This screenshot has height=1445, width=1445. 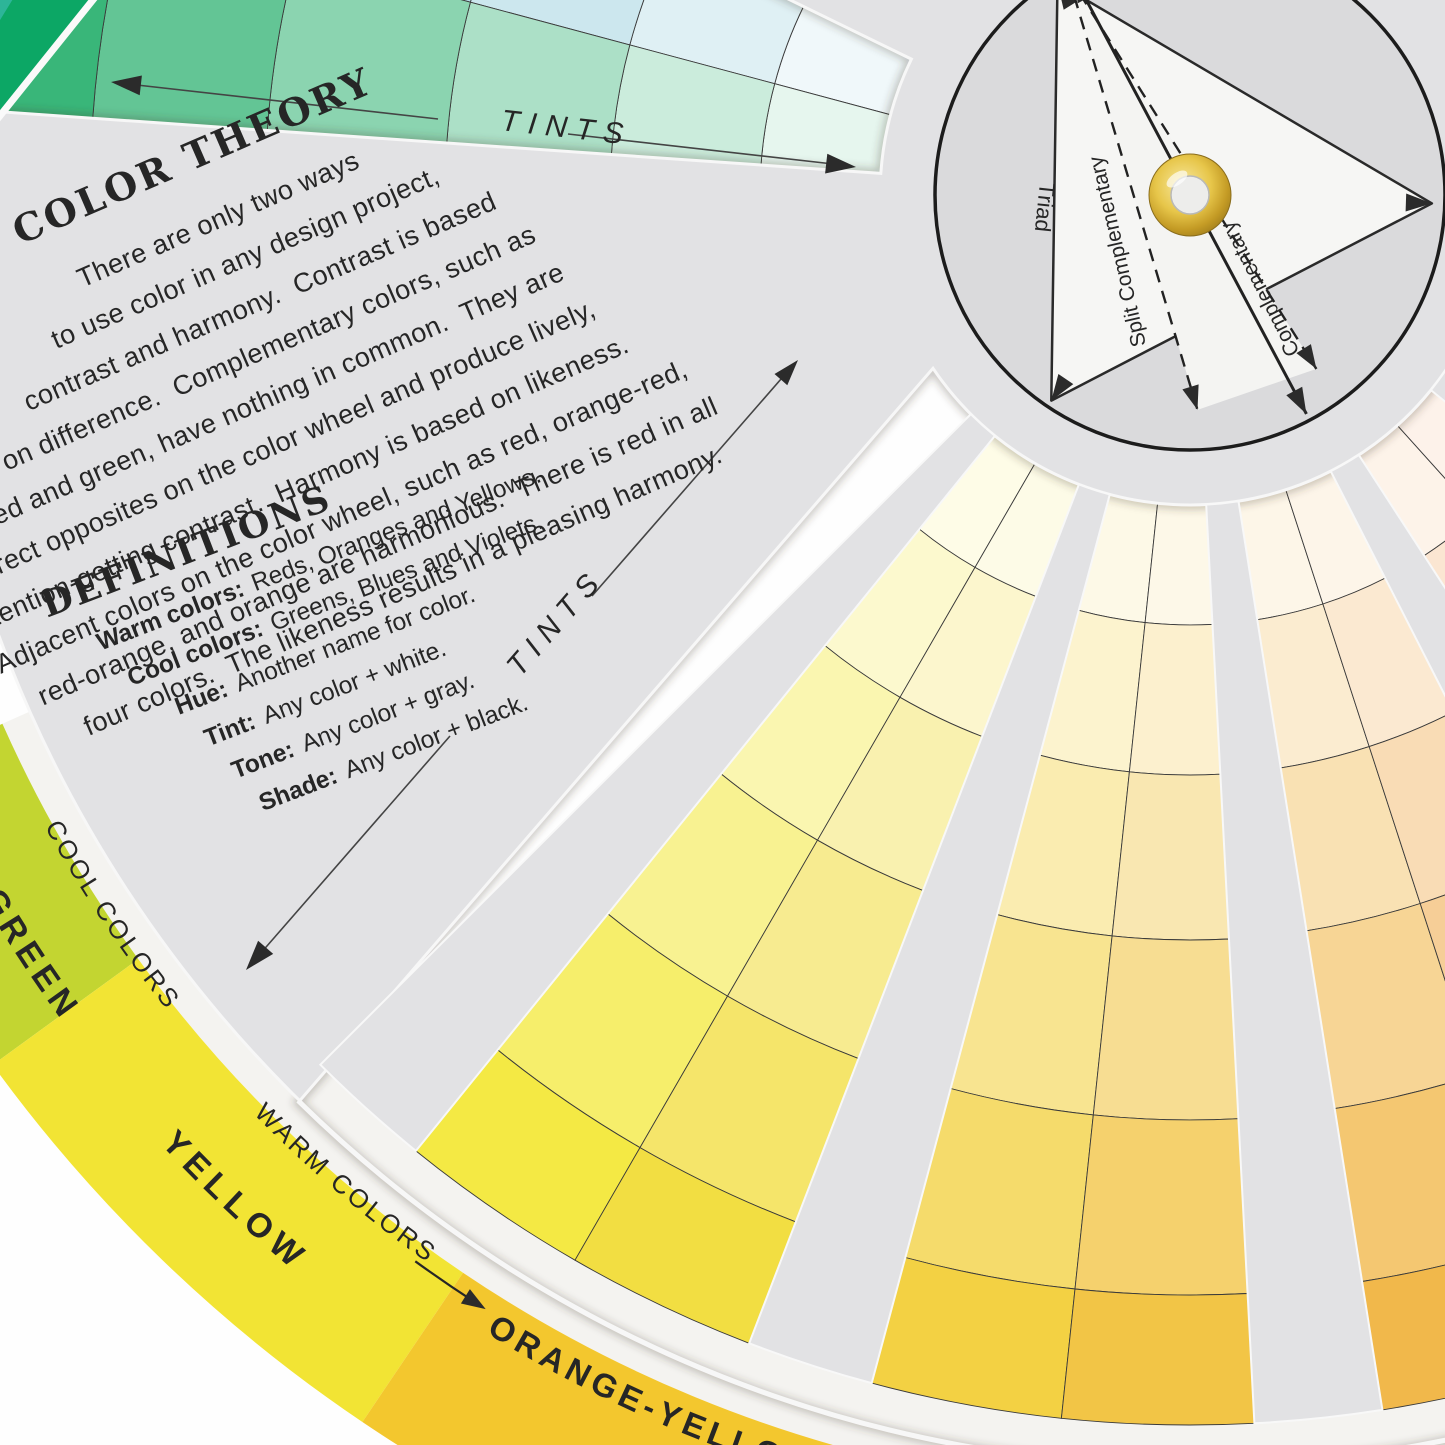 What do you see at coordinates (1136, 205) in the screenshot?
I see `split-complementary-line` at bounding box center [1136, 205].